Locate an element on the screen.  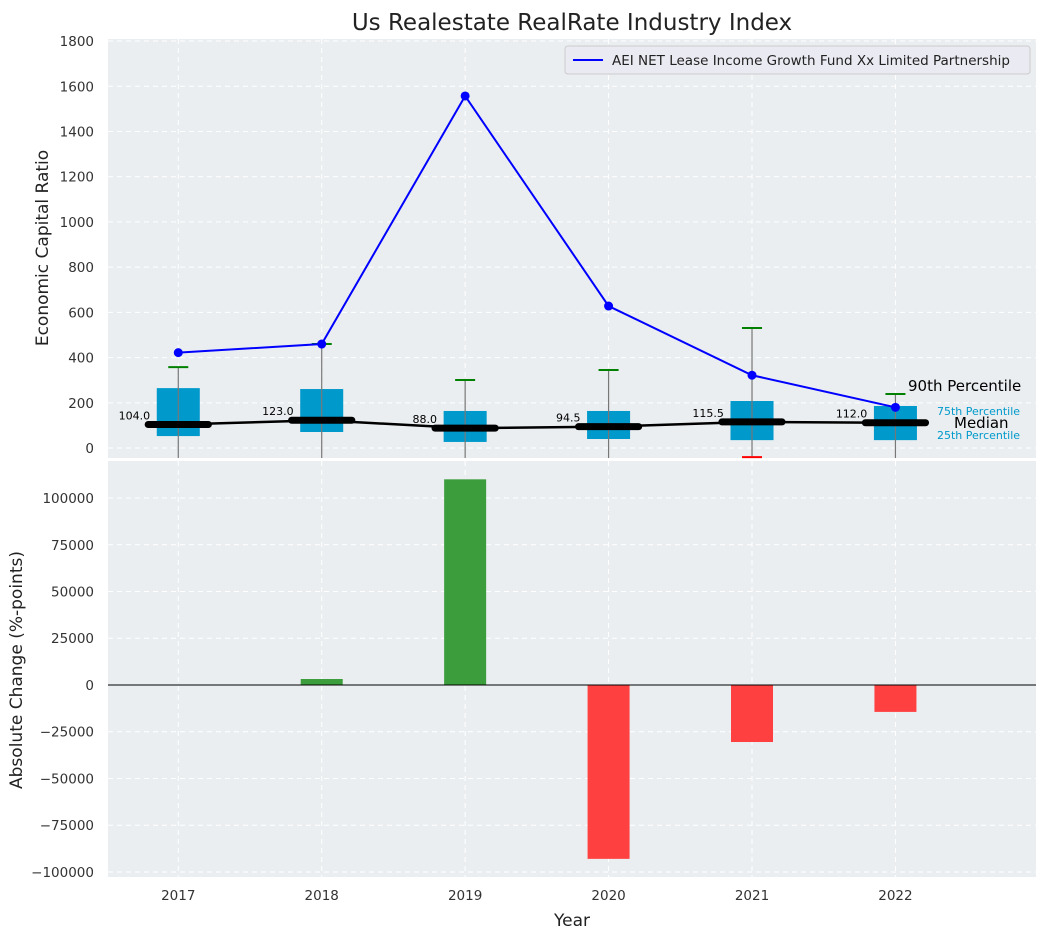
median-label: 88.0 is located at coordinates (425, 419).